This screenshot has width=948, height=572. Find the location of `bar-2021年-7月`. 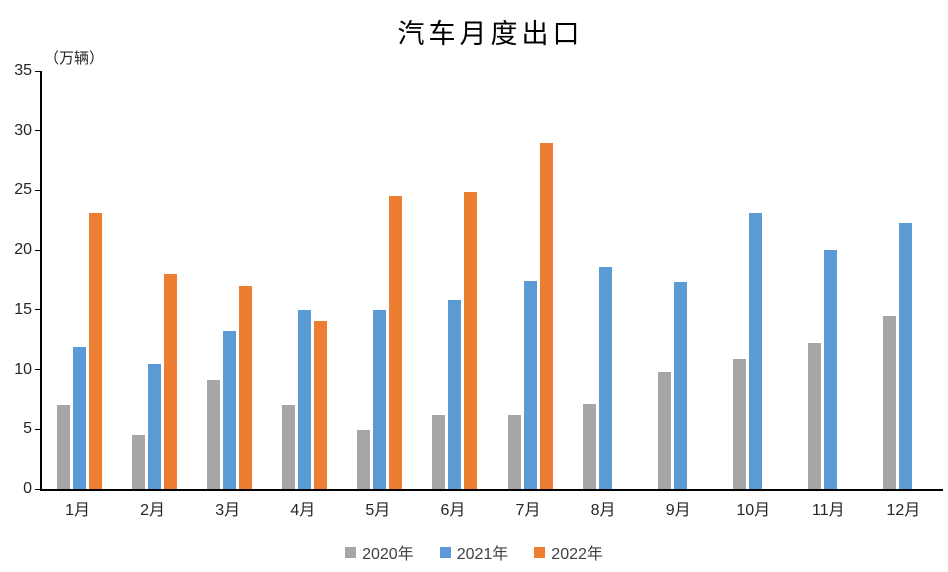

bar-2021年-7月 is located at coordinates (530, 385).